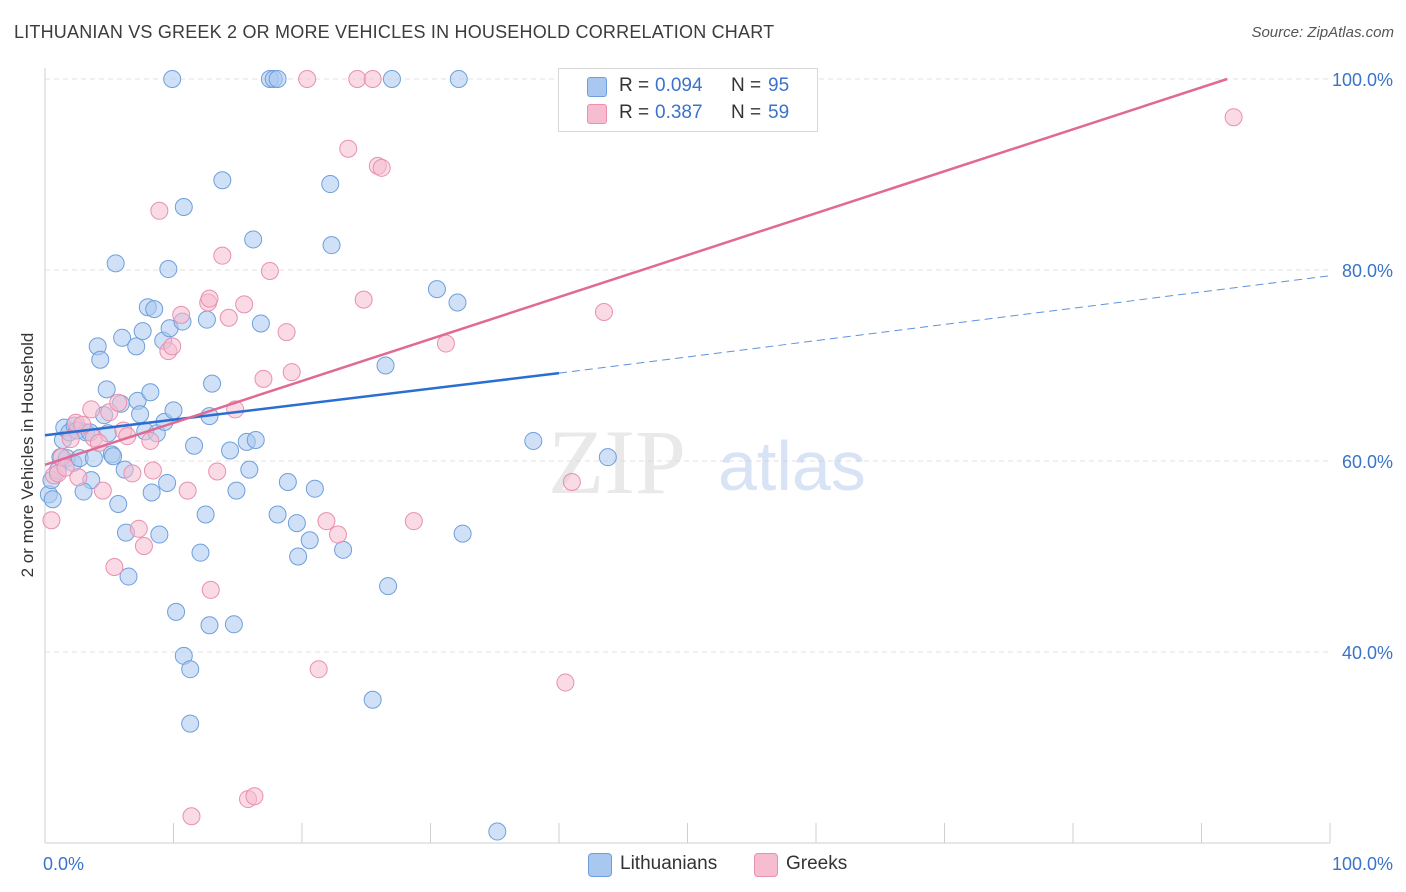  I want to click on watermark: ZIP atlas, so click(707, 462).